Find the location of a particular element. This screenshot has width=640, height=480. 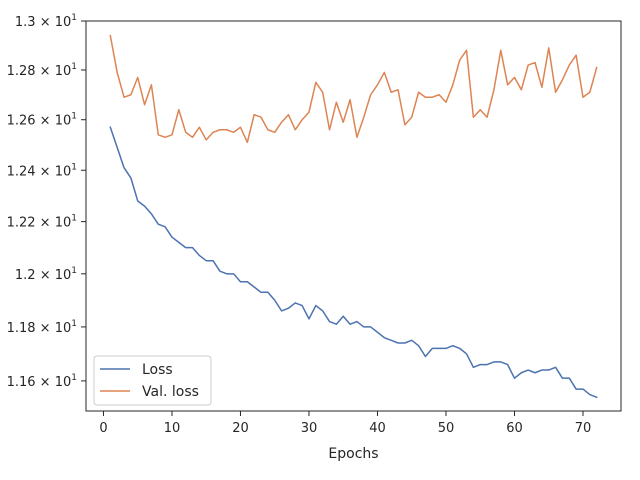

y-tick-label: 1.2 × 10¹ is located at coordinates (46, 274).